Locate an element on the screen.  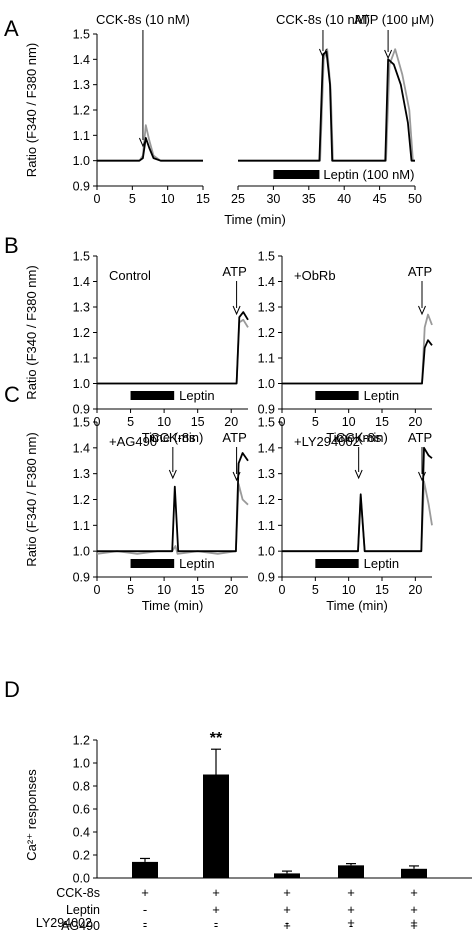
panel-label-C: C is located at coordinates (12, 394).